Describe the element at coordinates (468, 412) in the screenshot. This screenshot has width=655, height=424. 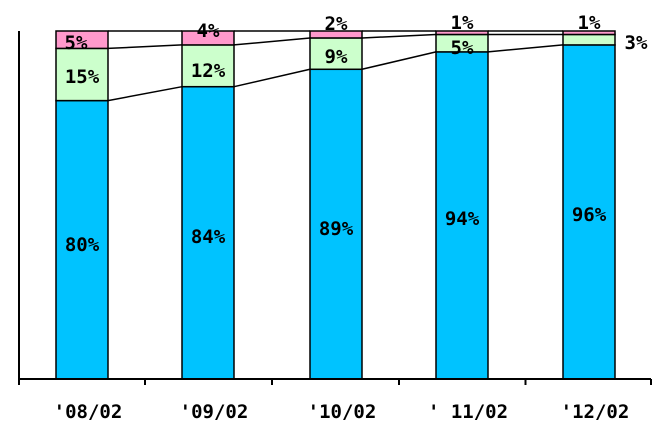
I see `x-tick-label-4: ' 11/02` at that location.